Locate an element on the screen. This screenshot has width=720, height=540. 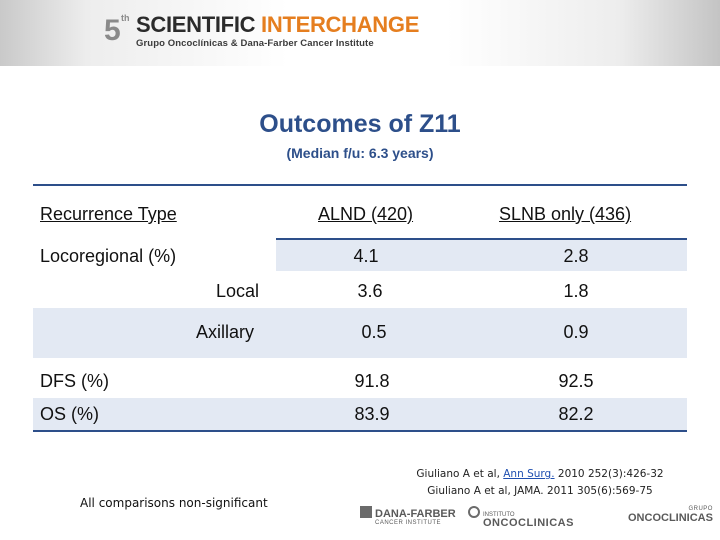
row-band-locoregional is located at coordinates (481, 255).